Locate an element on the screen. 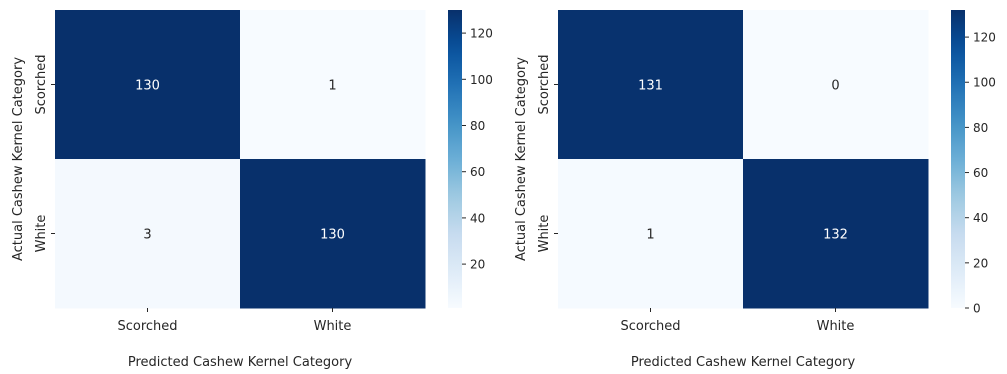 The height and width of the screenshot is (374, 1007). colorbar-tick-label: 0 is located at coordinates (977, 309).